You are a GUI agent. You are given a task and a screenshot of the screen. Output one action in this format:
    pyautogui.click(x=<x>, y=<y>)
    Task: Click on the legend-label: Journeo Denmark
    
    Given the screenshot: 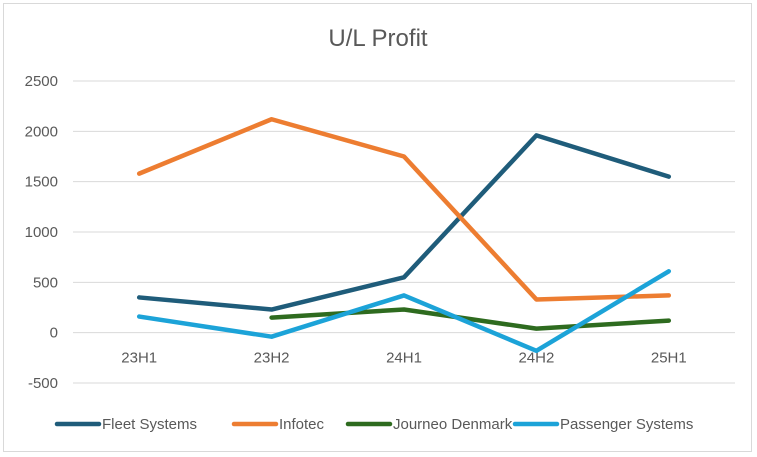 What is the action you would take?
    pyautogui.click(x=453, y=424)
    